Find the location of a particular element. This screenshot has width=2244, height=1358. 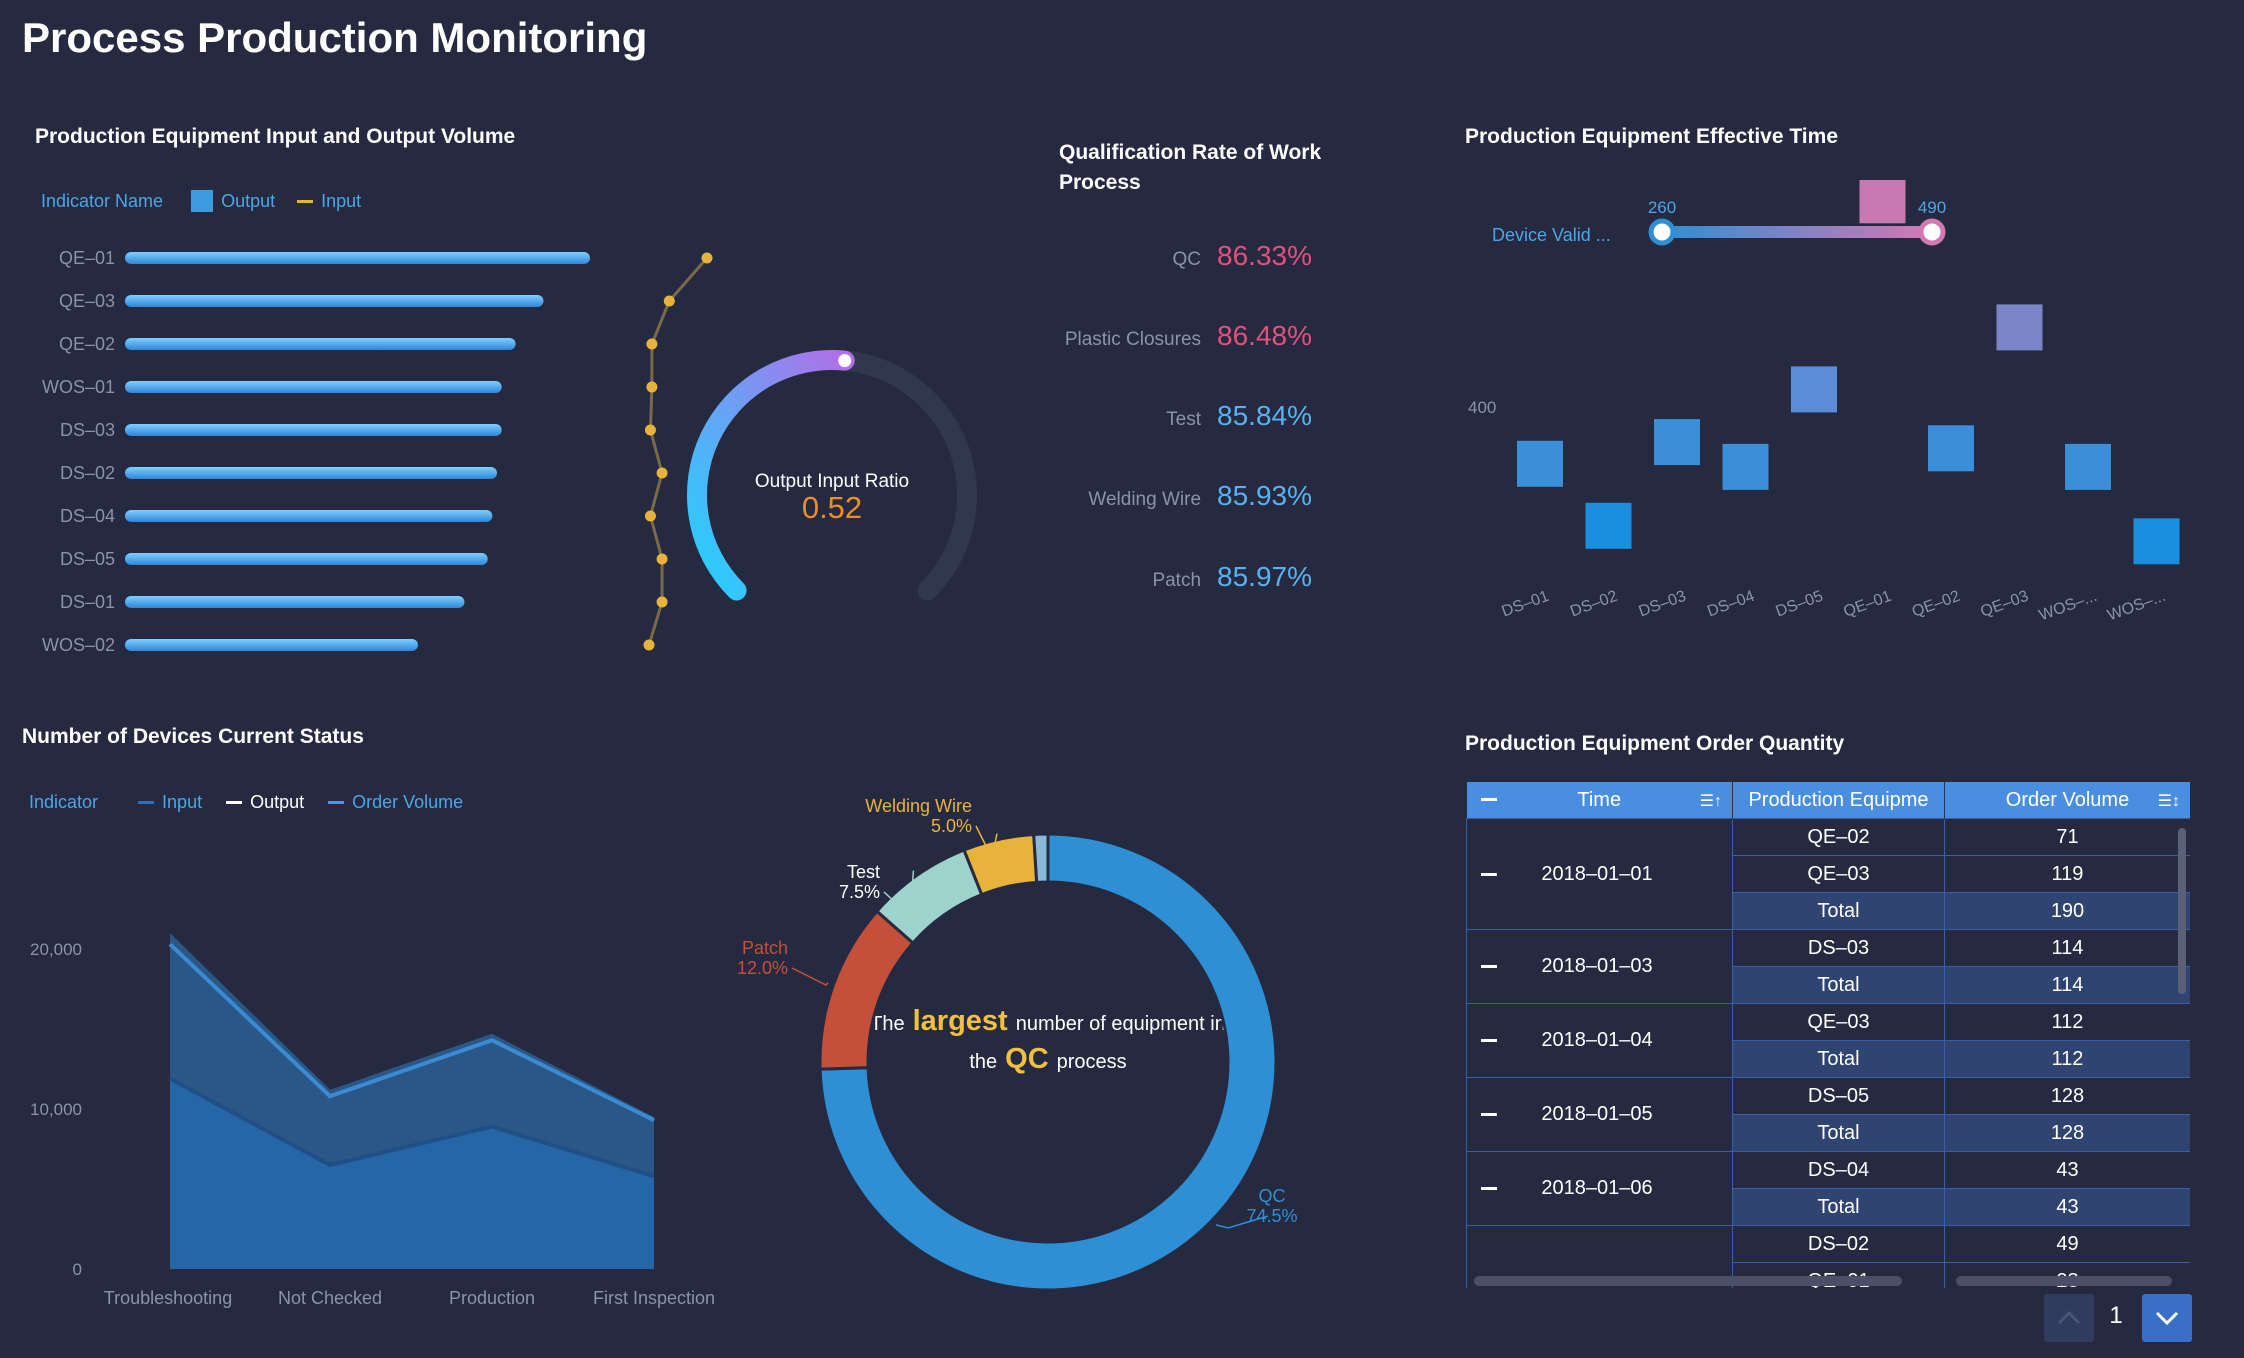

legend-order-volume-swatch is located at coordinates (336, 802).